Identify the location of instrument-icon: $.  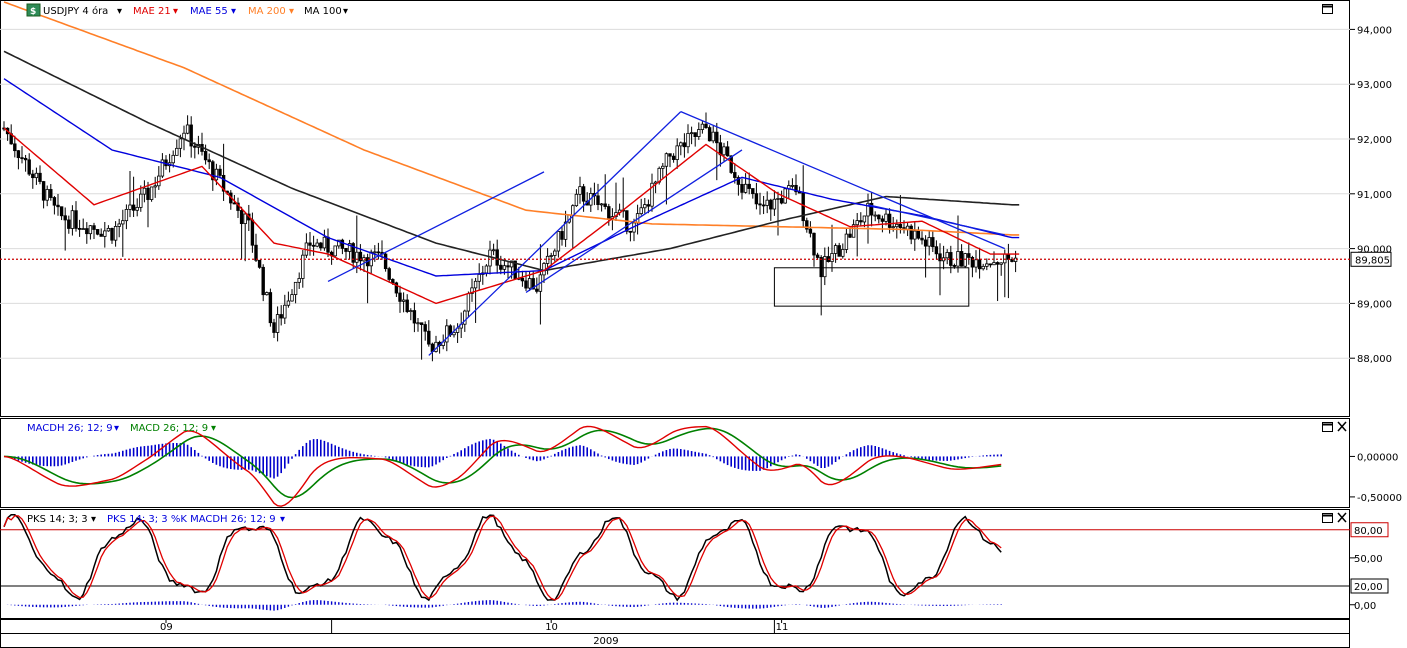
(33, 10).